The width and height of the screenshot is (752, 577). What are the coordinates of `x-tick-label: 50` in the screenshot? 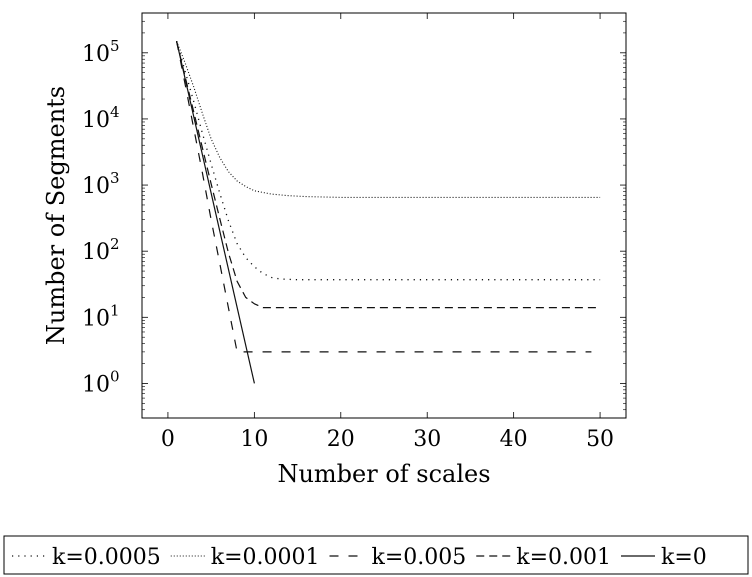 It's located at (600, 439).